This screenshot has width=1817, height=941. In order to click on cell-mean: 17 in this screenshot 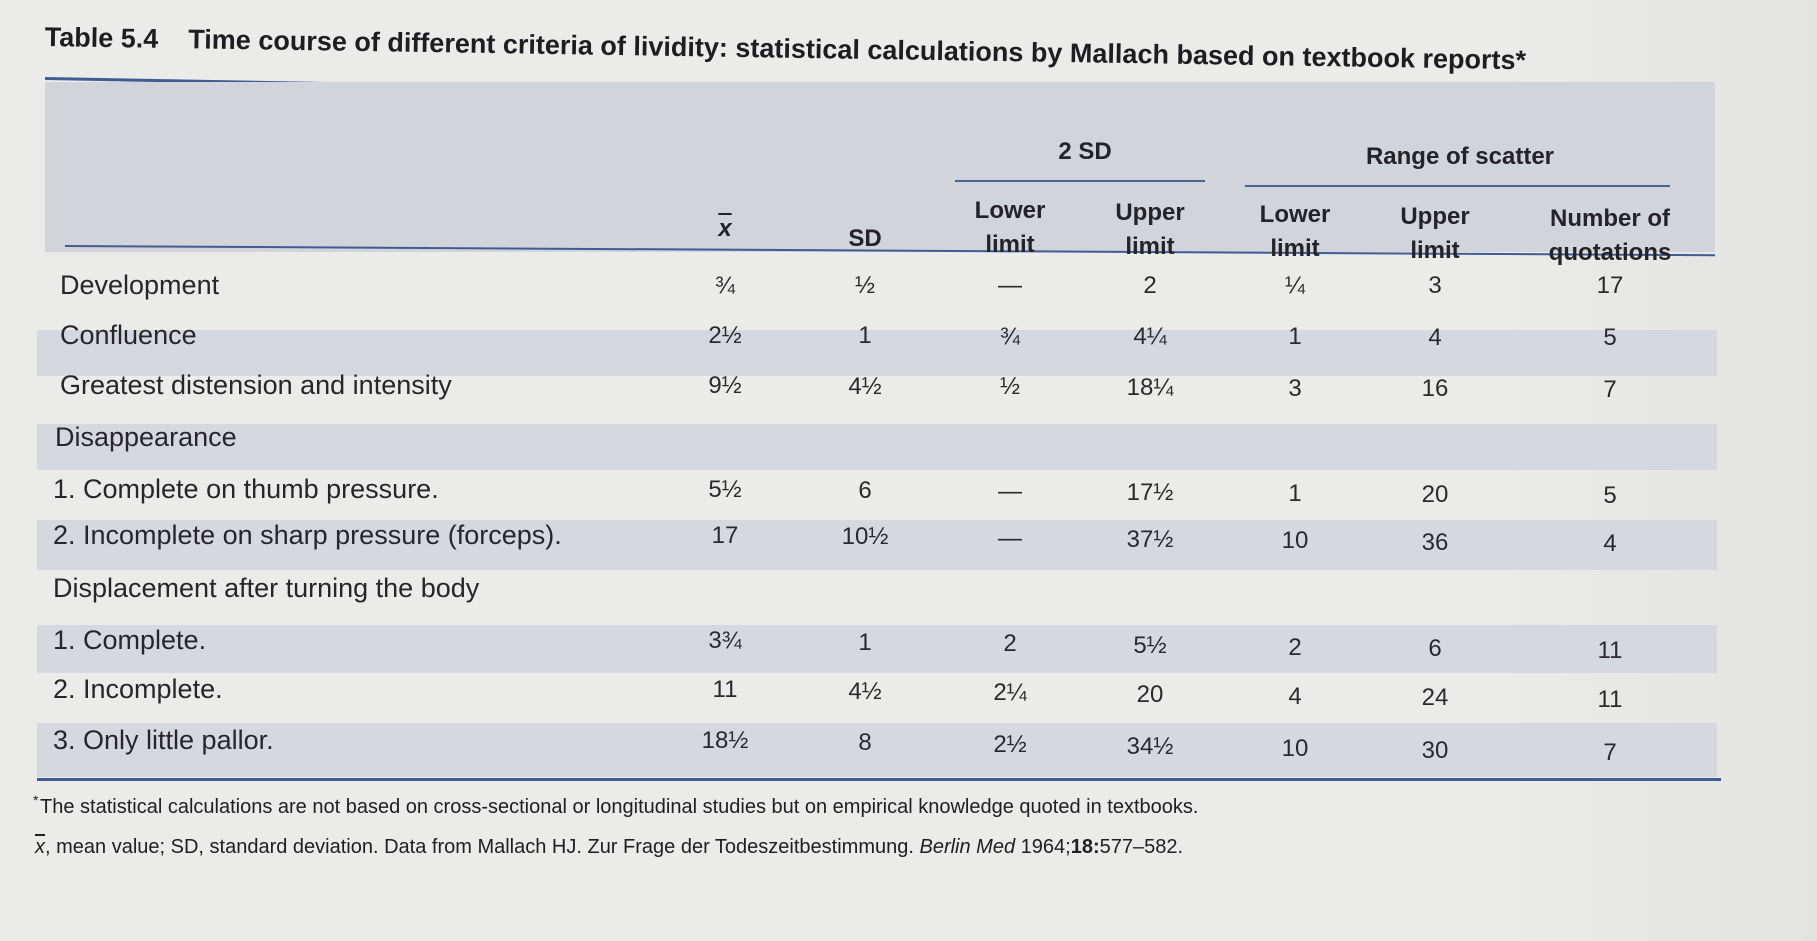, I will do `click(725, 535)`.